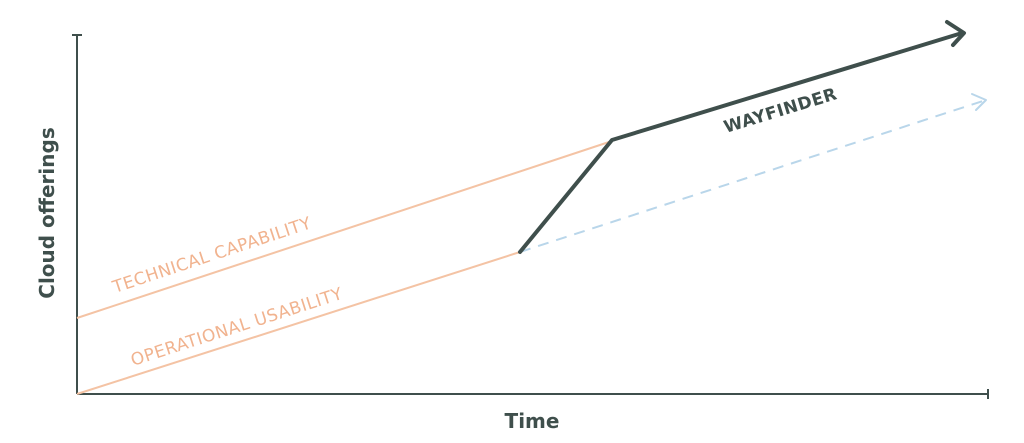  What do you see at coordinates (47, 212) in the screenshot?
I see `y-axis-label: Cloud offerings` at bounding box center [47, 212].